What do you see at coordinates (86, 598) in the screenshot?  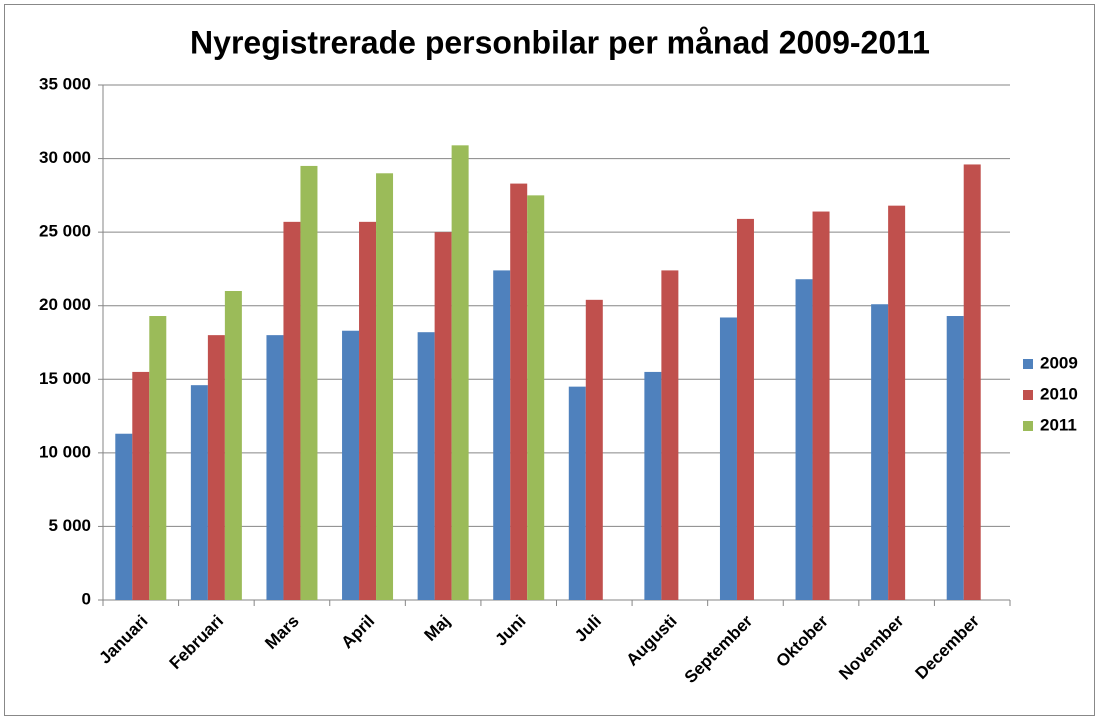 I see `y-tick-label: 0` at bounding box center [86, 598].